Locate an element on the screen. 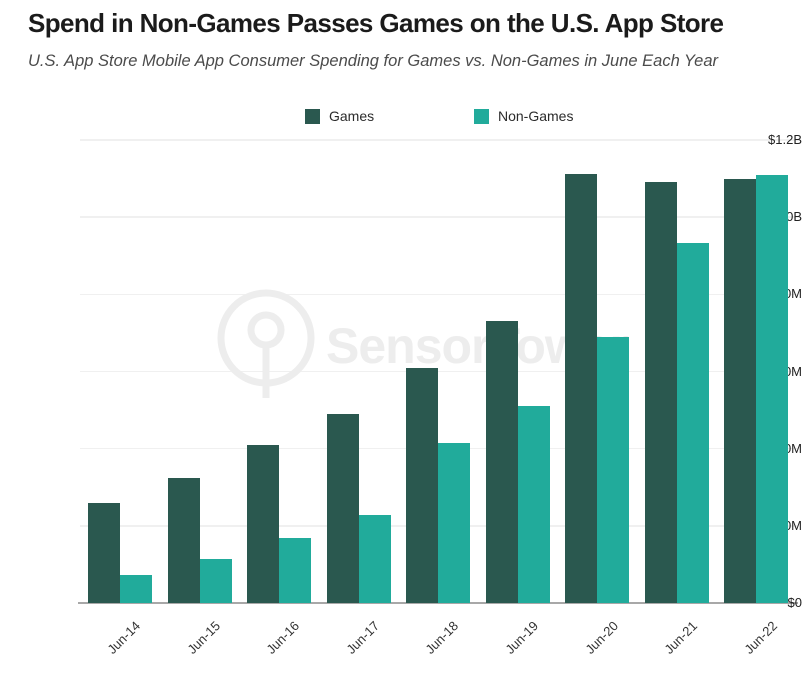 The image size is (802, 674). legend-label: Non-Games is located at coordinates (536, 116).